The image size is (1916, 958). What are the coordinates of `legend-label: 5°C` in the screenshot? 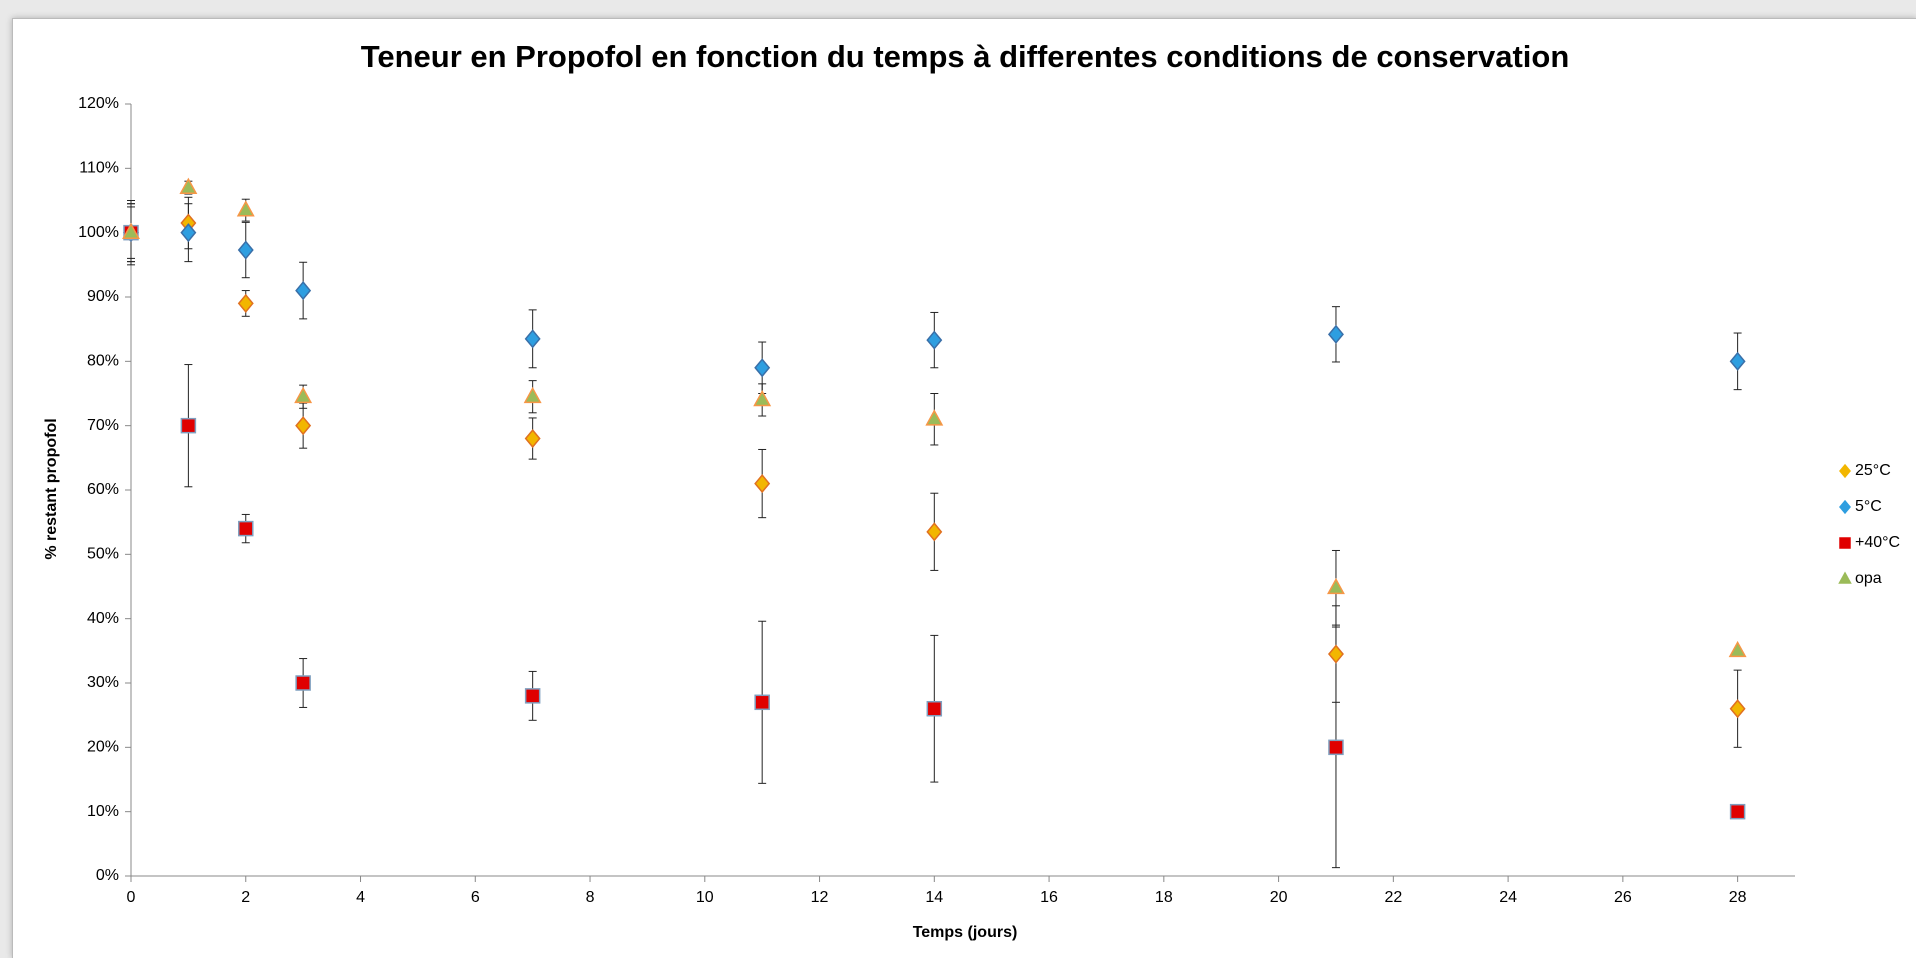 It's located at (1868, 506).